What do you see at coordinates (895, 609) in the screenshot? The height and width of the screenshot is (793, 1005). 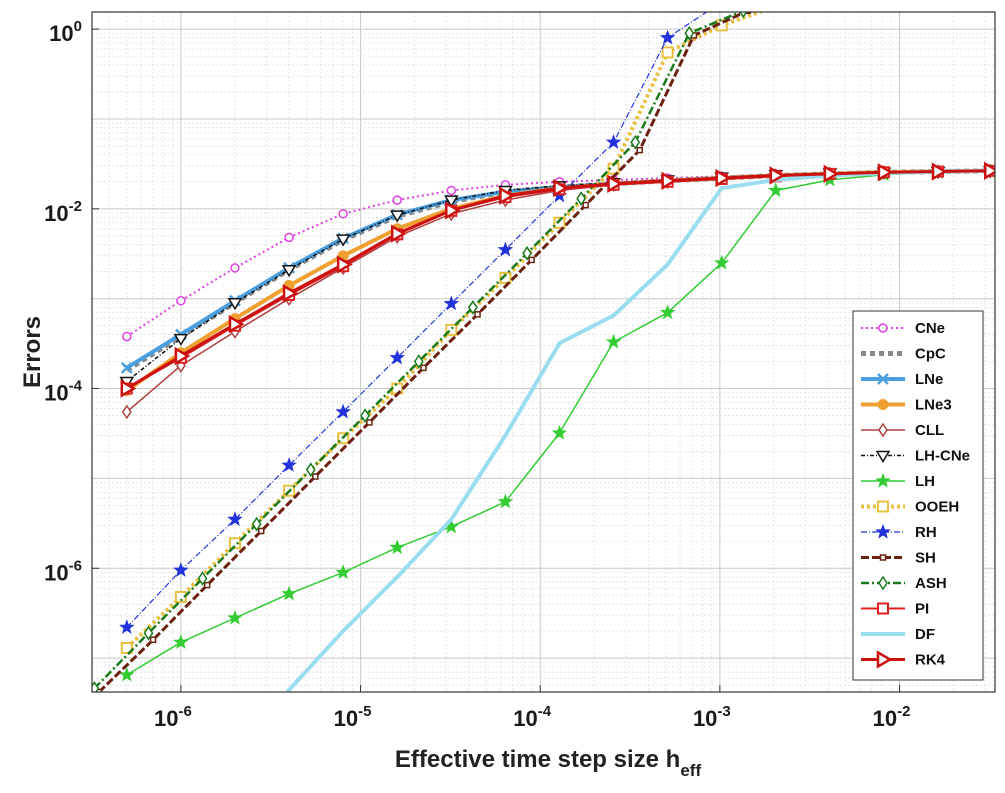 I see `legend-item: PI` at bounding box center [895, 609].